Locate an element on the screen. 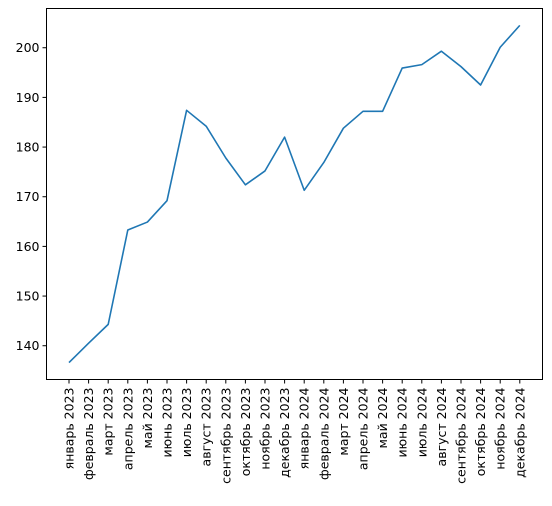 The height and width of the screenshot is (506, 552). x-tick-label: сентябрь 2023 is located at coordinates (225, 436).